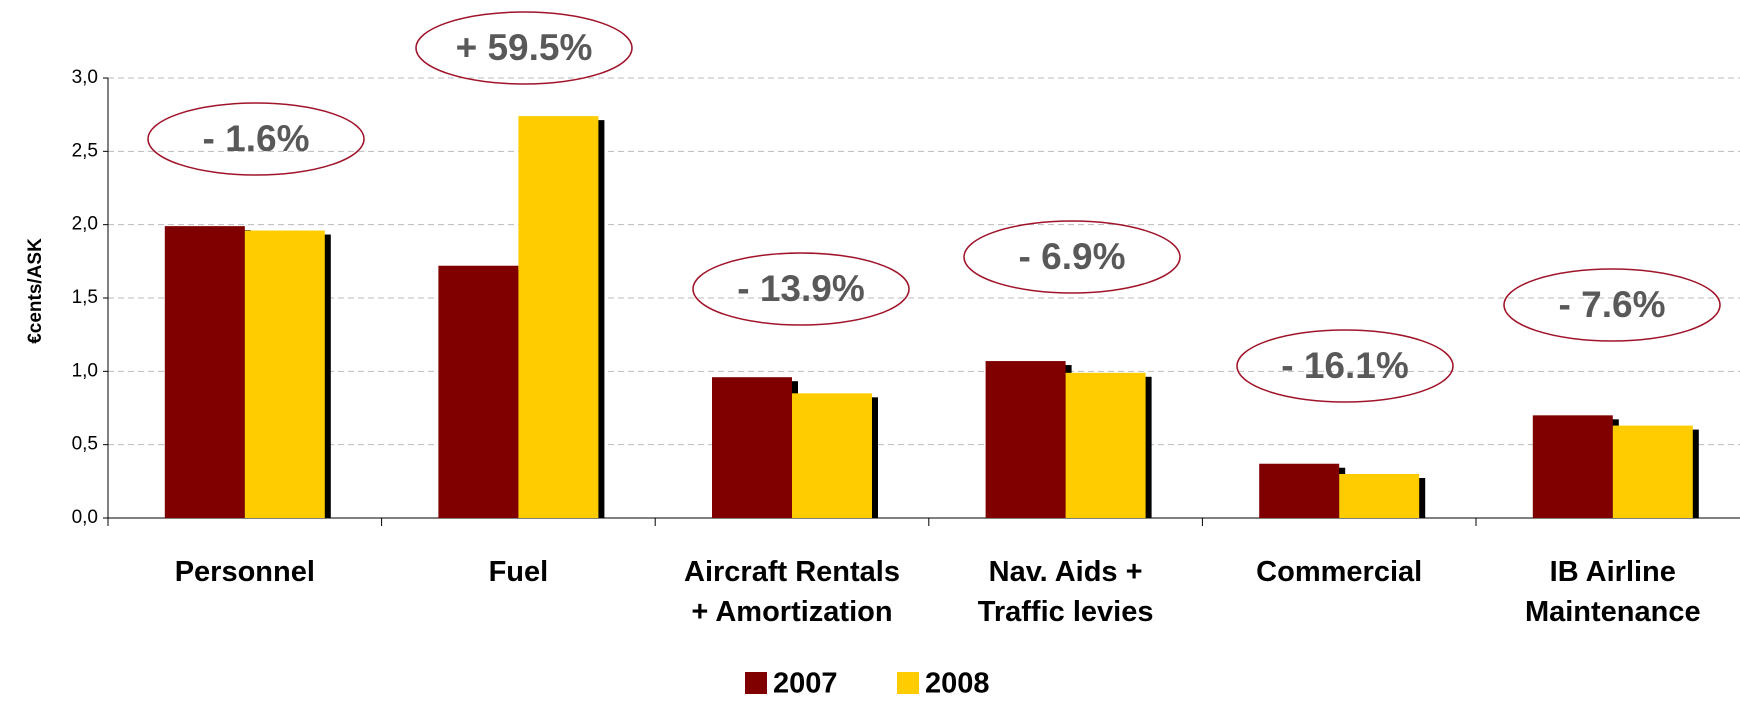 This screenshot has width=1740, height=701. Describe the element at coordinates (85, 224) in the screenshot. I see `y-tick-label: 2,0` at that location.